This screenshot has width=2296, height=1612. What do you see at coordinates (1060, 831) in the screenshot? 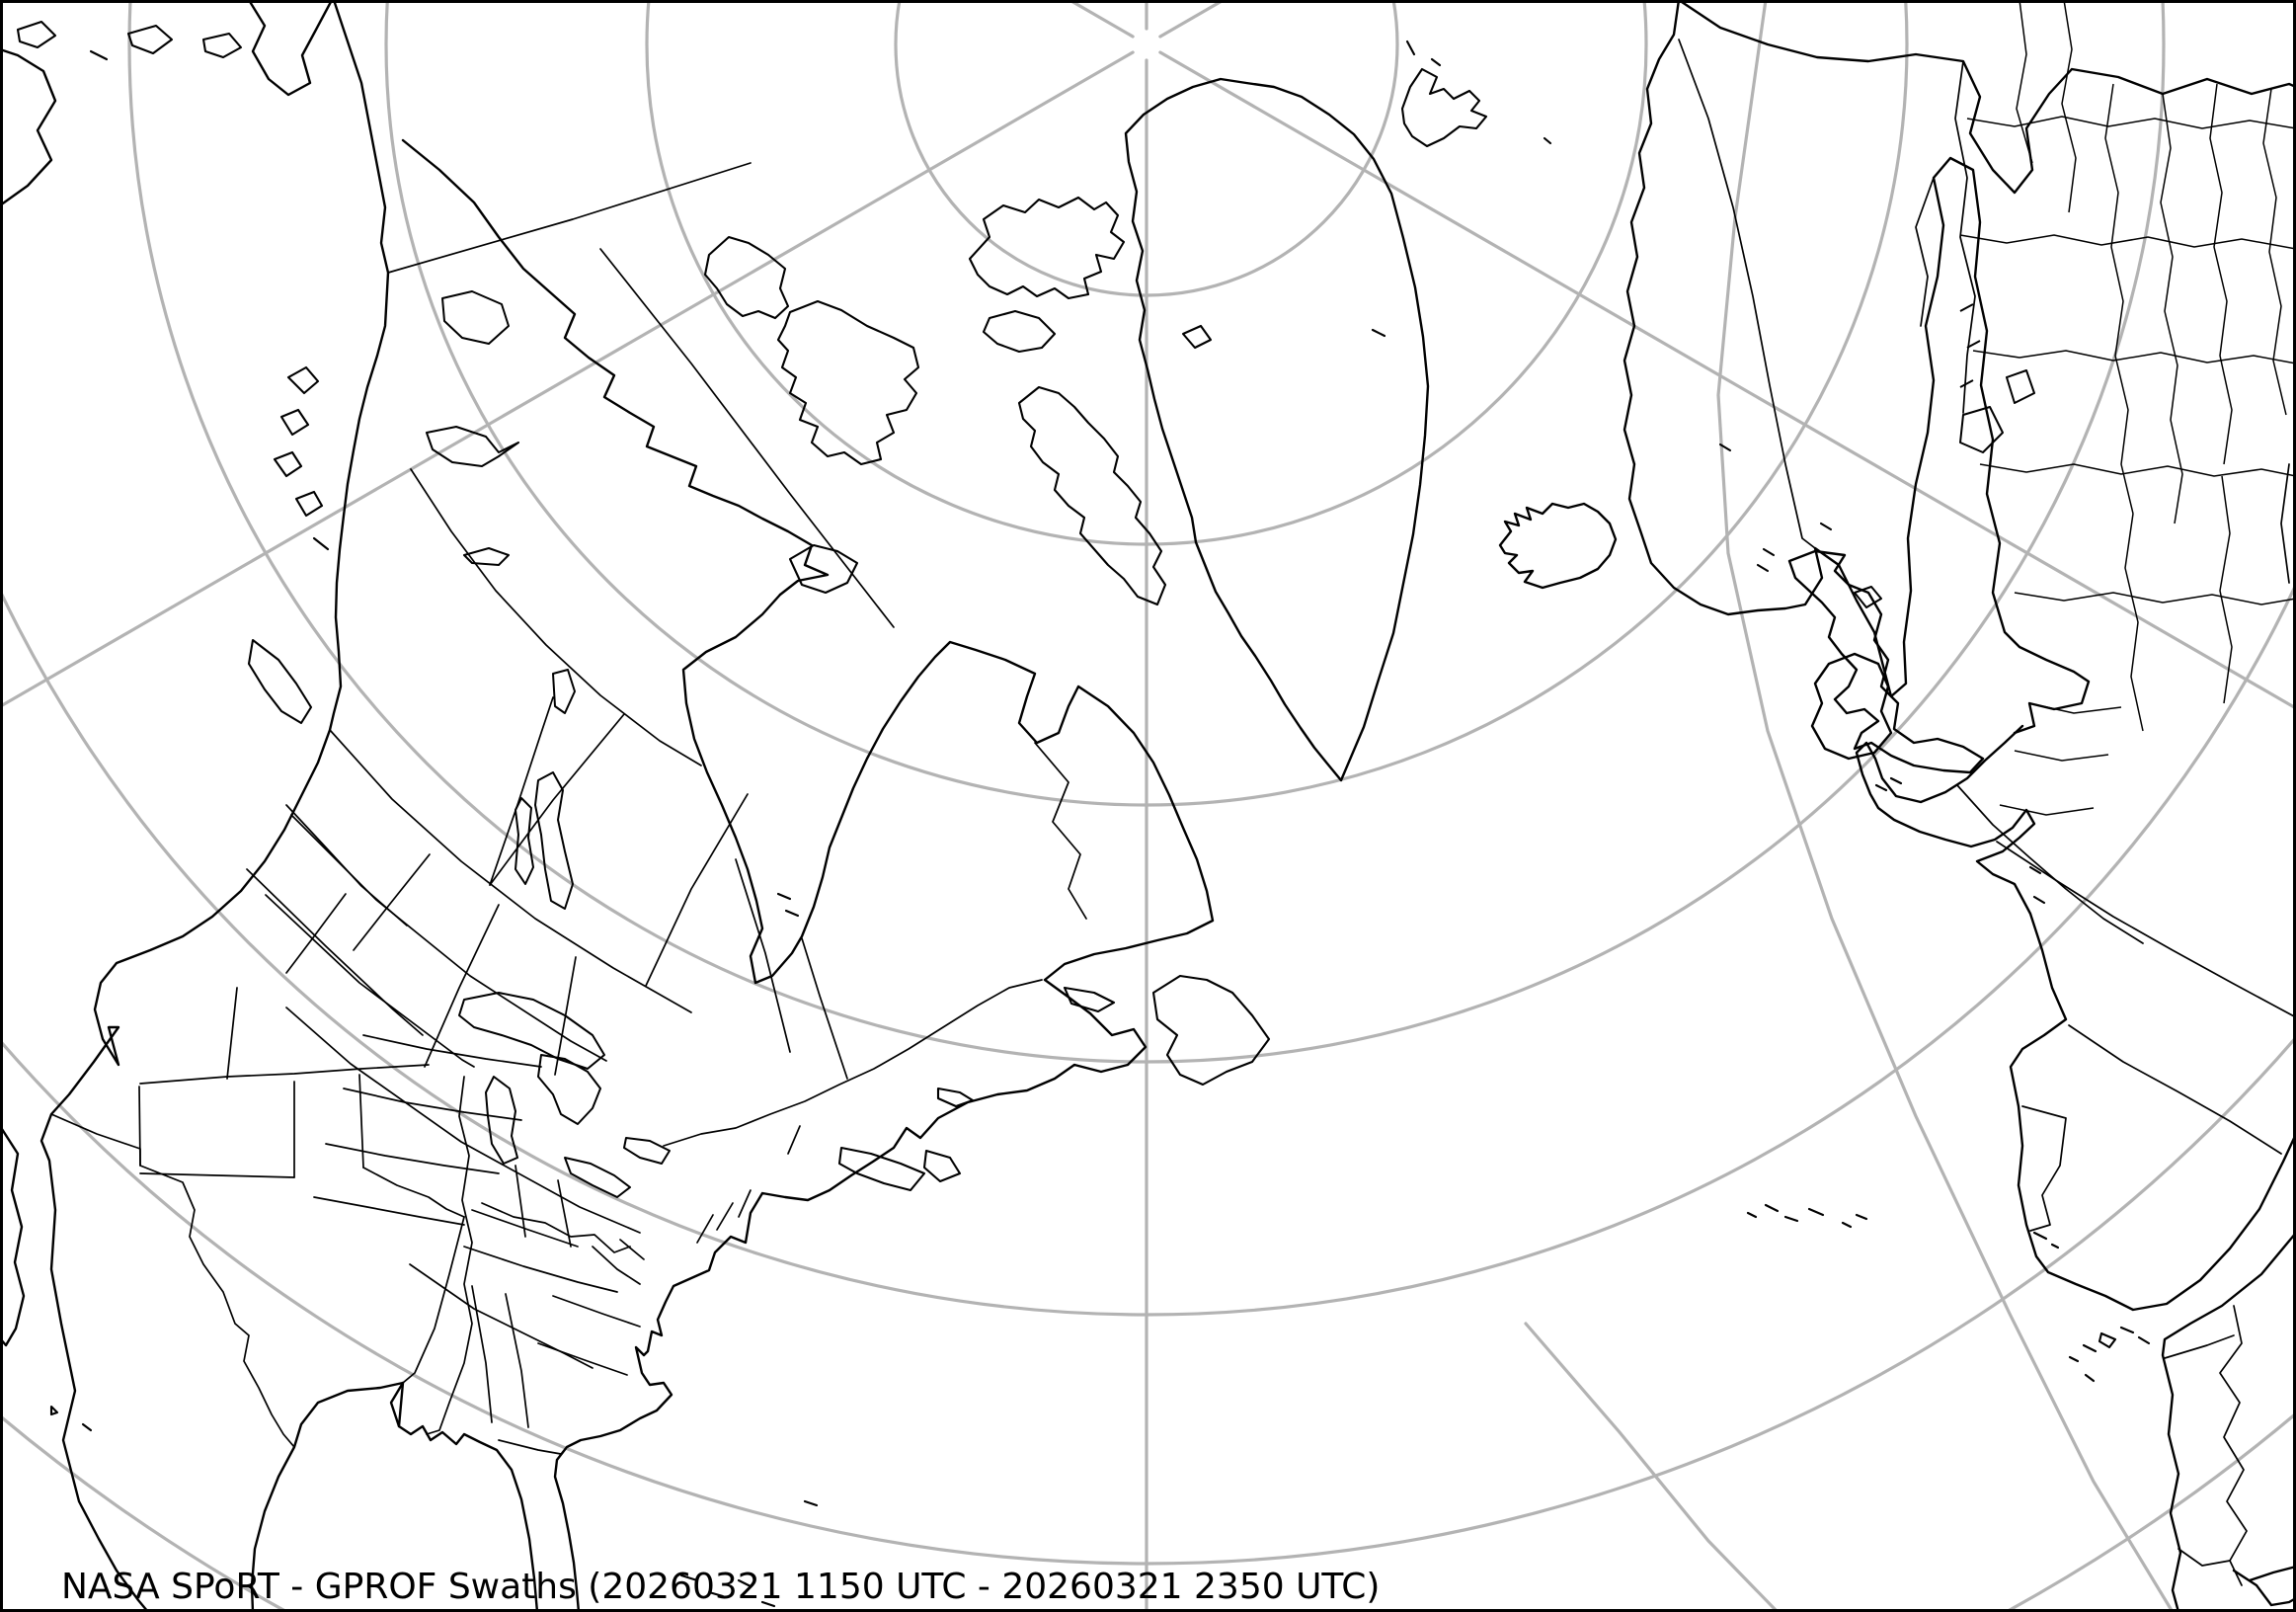
I see `border-quebec-labrador` at bounding box center [1060, 831].